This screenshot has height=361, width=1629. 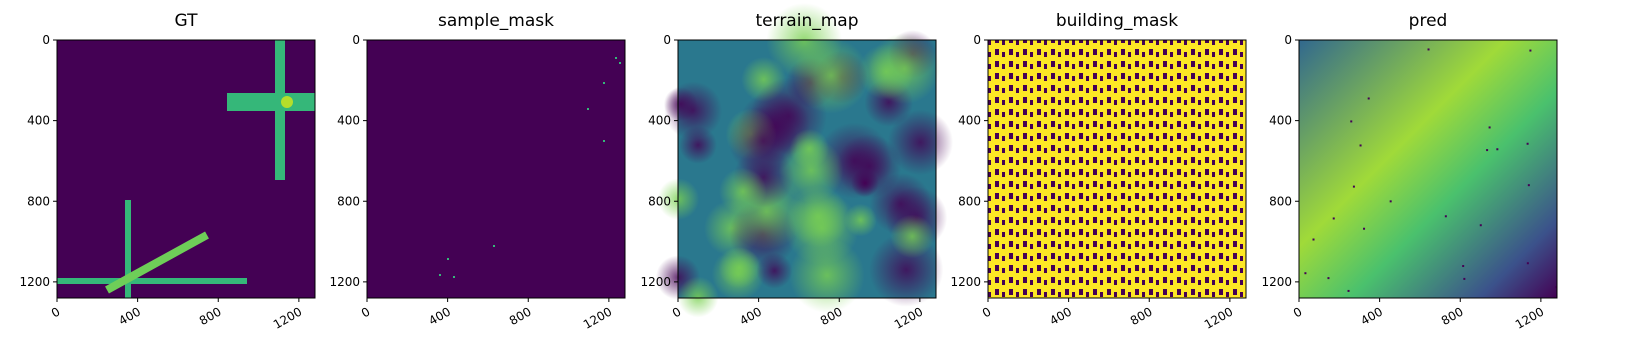 What do you see at coordinates (1117, 21) in the screenshot?
I see `chart-title: building_mask` at bounding box center [1117, 21].